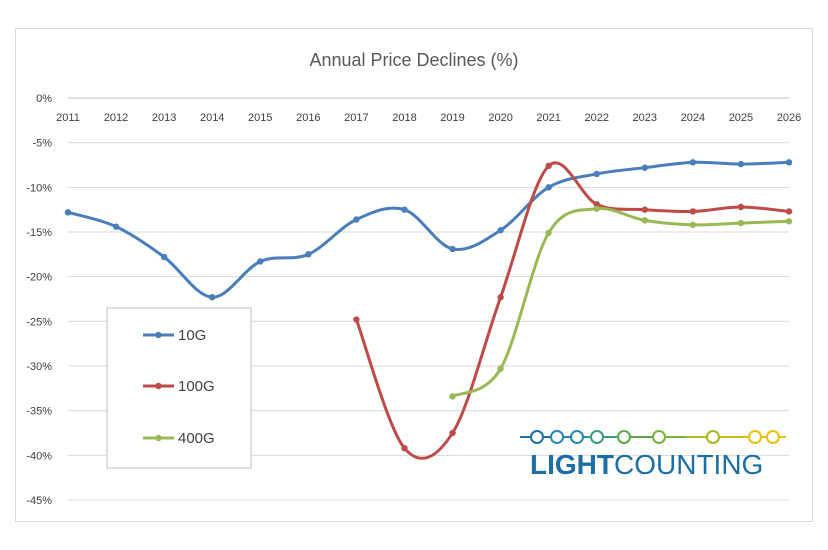  What do you see at coordinates (39, 322) in the screenshot?
I see `y-tick-label: -25%` at bounding box center [39, 322].